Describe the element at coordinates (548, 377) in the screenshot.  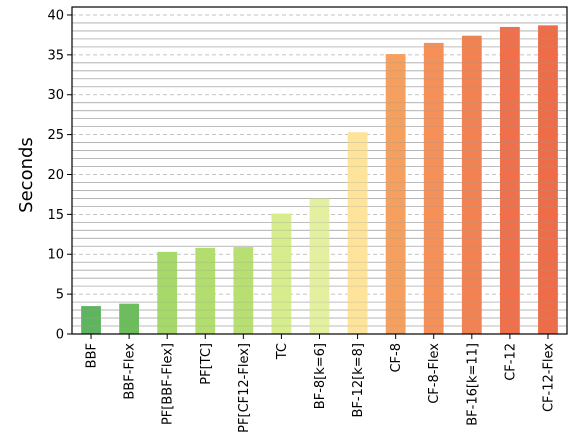
I see `x-tick-label: CF-12-Flex` at that location.